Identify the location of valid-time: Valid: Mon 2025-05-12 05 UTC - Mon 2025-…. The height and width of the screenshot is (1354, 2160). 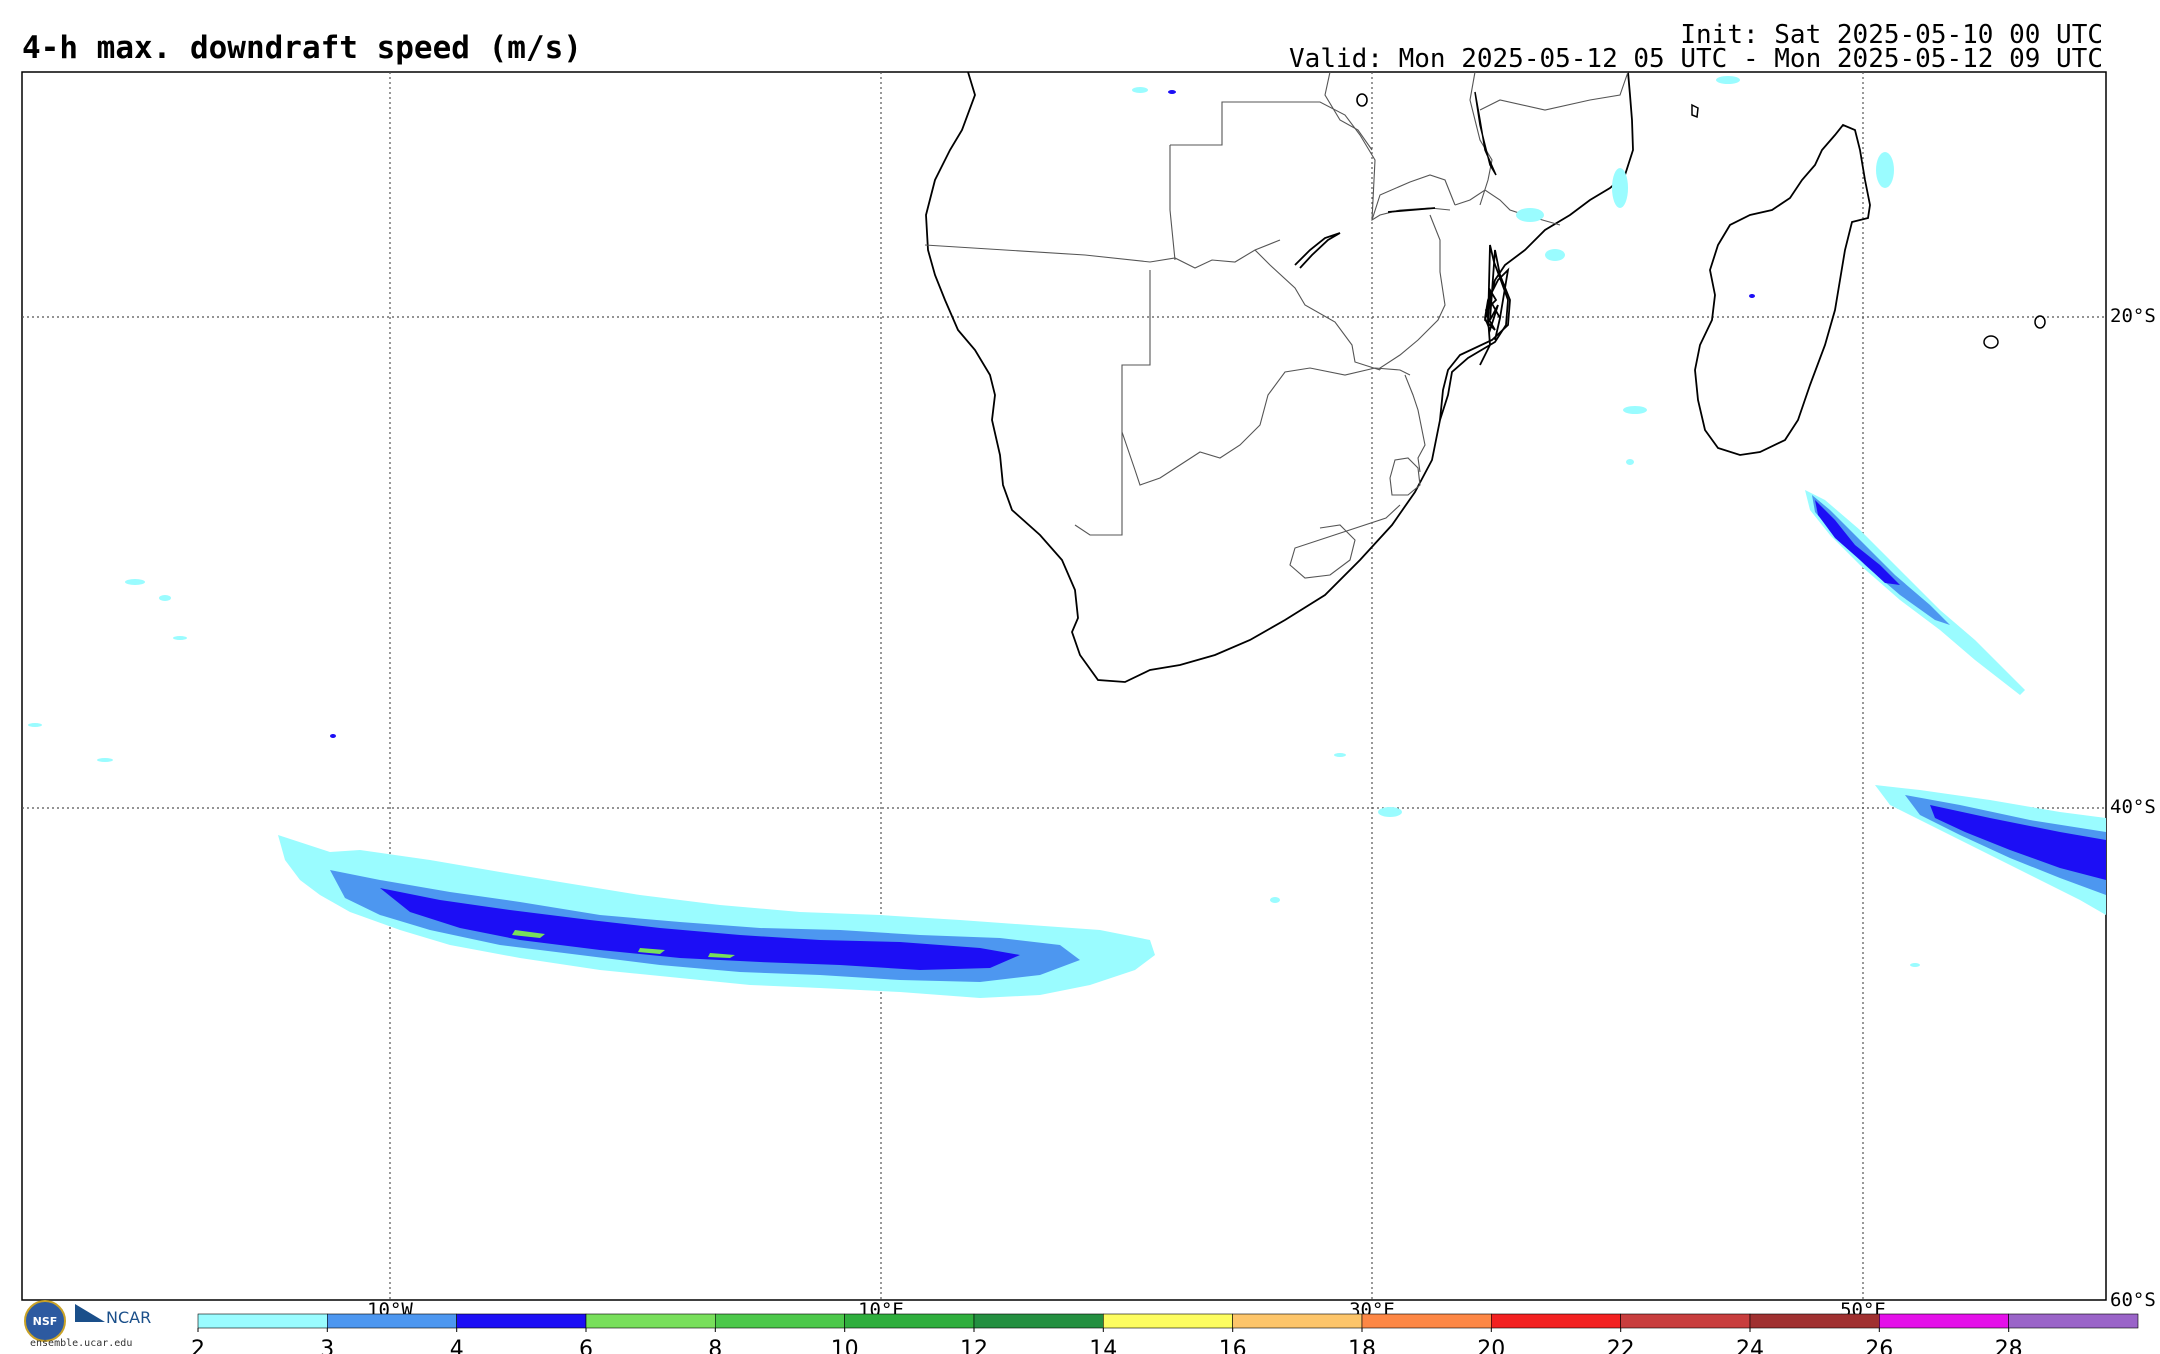
(1696, 59).